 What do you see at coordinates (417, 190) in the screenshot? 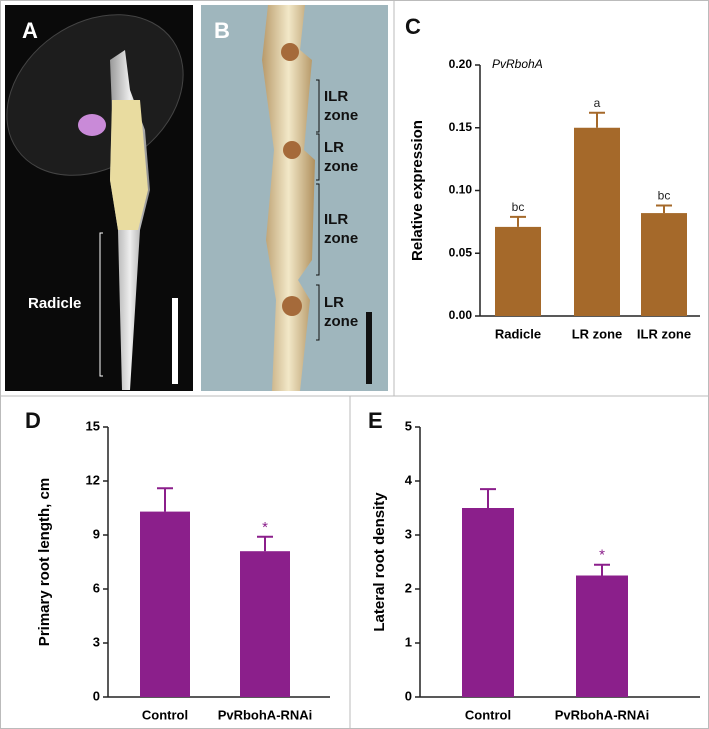
I see `y-axis-label: Relative expression` at bounding box center [417, 190].